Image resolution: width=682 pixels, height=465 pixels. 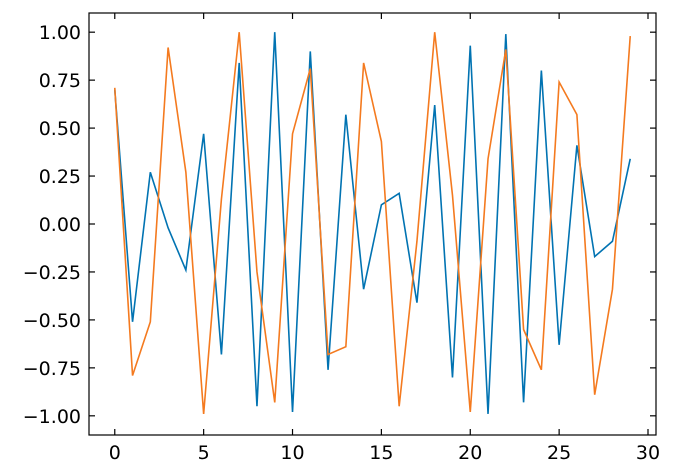 What do you see at coordinates (204, 453) in the screenshot?
I see `x-tick-label: 5` at bounding box center [204, 453].